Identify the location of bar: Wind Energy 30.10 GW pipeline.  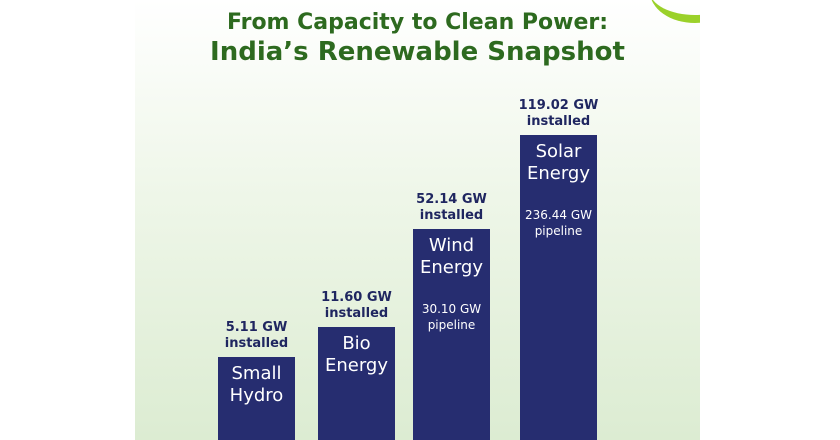
(451, 334).